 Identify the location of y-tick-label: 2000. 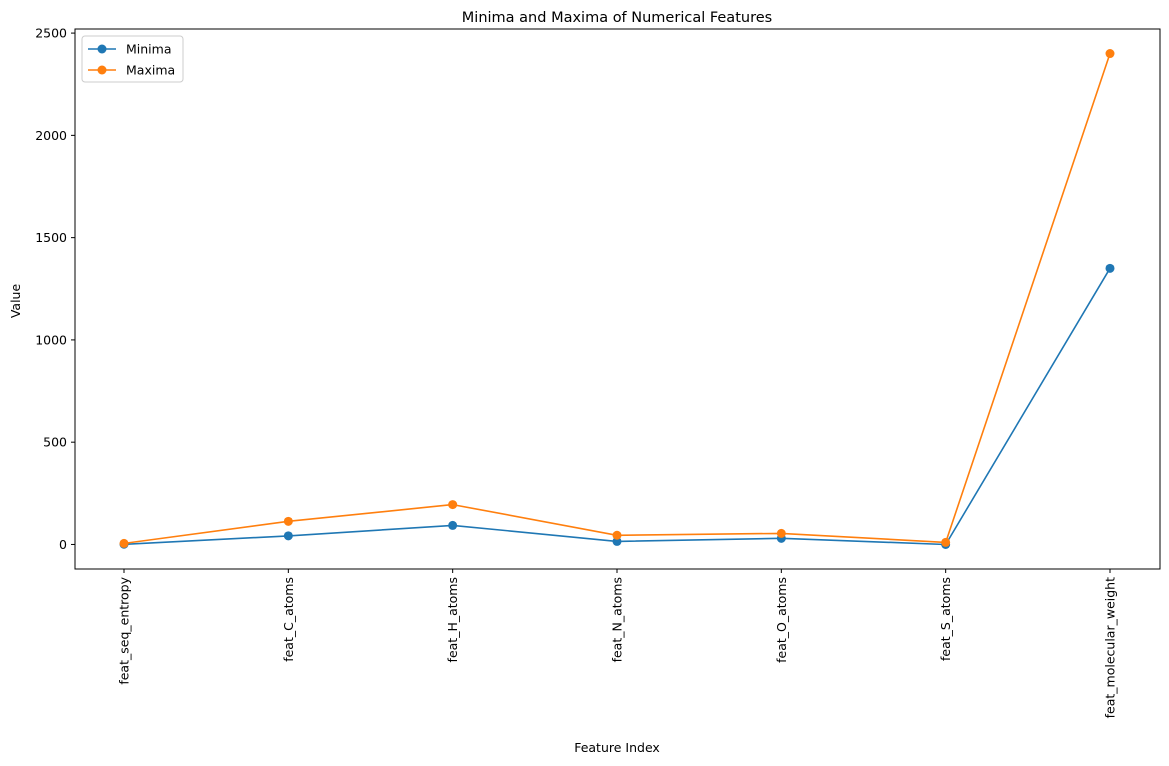
(51, 135).